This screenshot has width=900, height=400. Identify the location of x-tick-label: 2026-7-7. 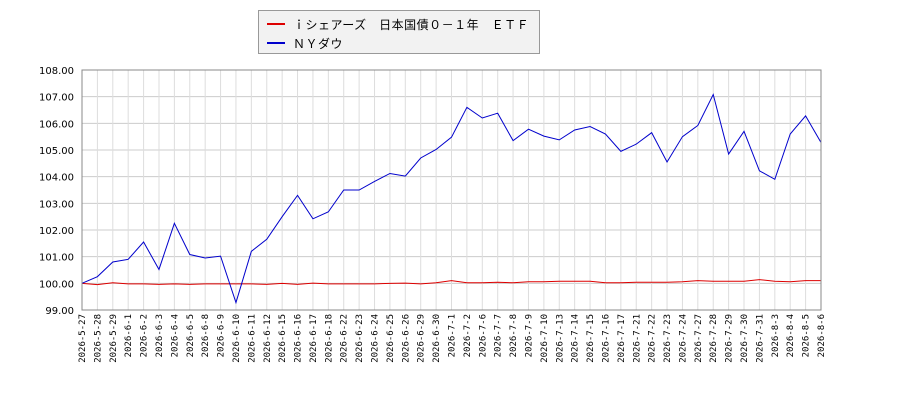
(499, 335).